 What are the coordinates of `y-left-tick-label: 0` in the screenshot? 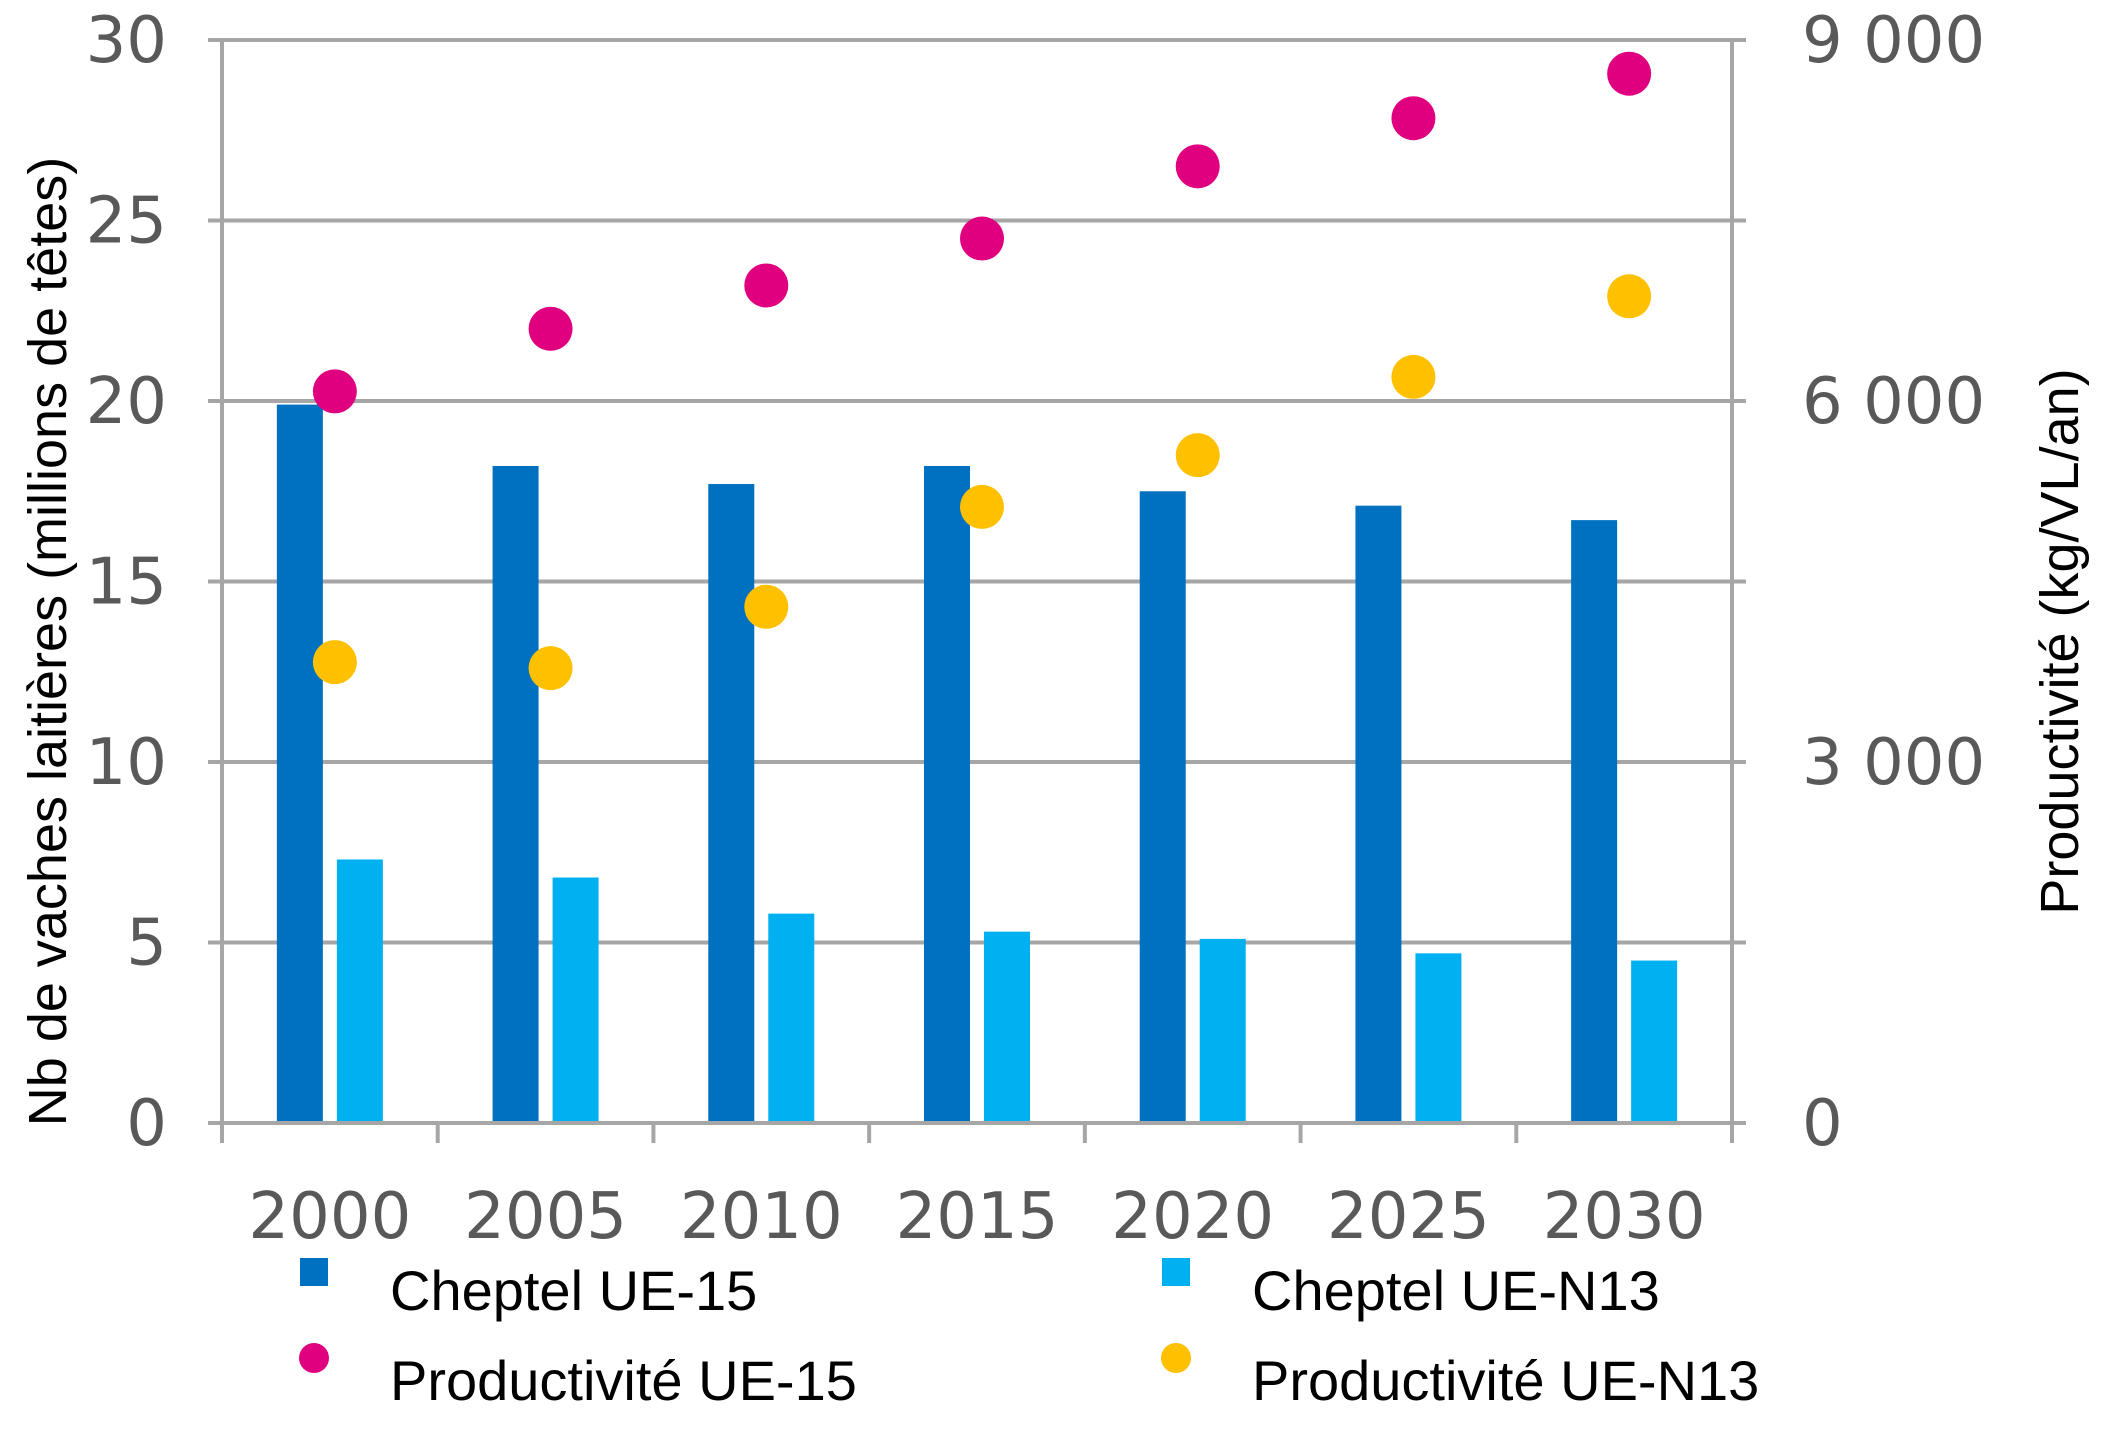 It's located at (146, 1124).